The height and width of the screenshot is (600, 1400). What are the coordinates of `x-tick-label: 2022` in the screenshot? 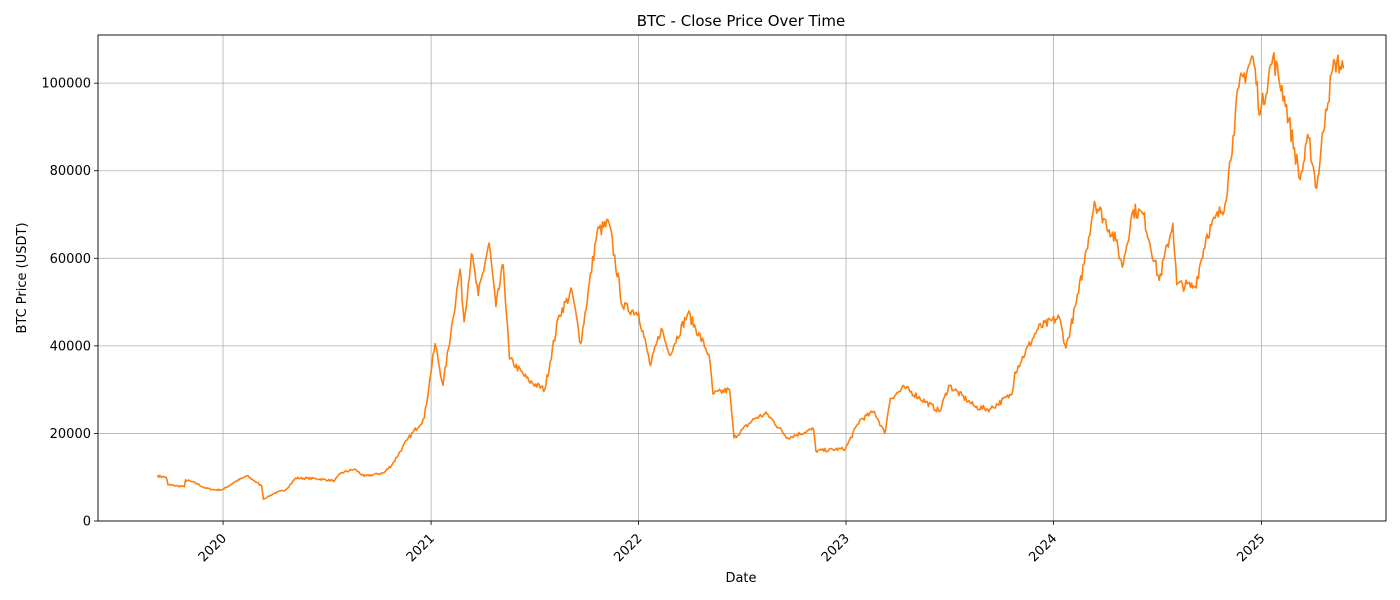 It's located at (628, 548).